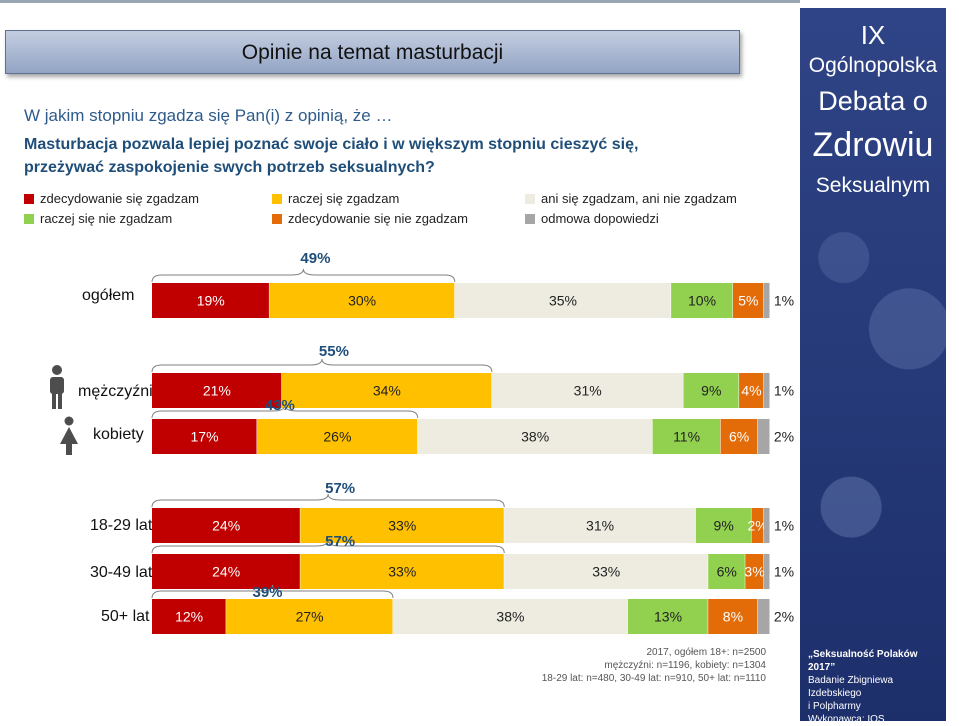 Image resolution: width=959 pixels, height=726 pixels. I want to click on bar-value-label: 5%, so click(748, 301).